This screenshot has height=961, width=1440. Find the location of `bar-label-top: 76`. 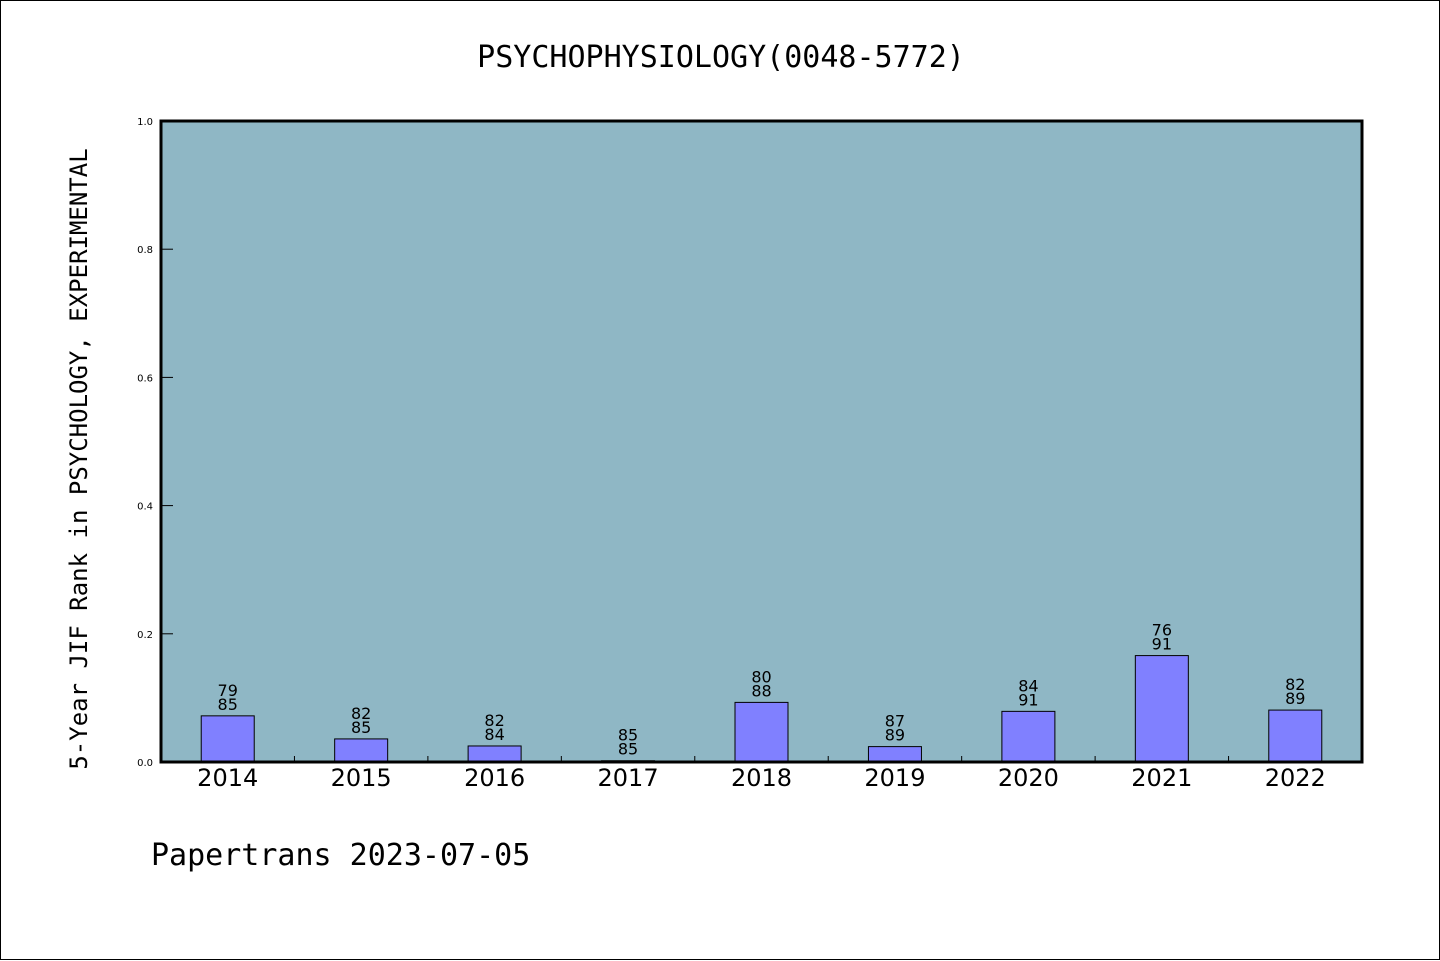

bar-label-top: 76 is located at coordinates (1162, 630).